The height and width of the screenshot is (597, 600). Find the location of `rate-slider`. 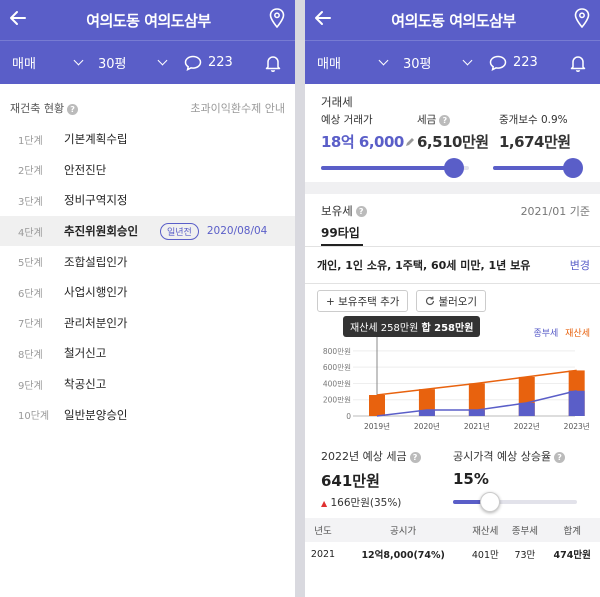

rate-slider is located at coordinates (515, 502).